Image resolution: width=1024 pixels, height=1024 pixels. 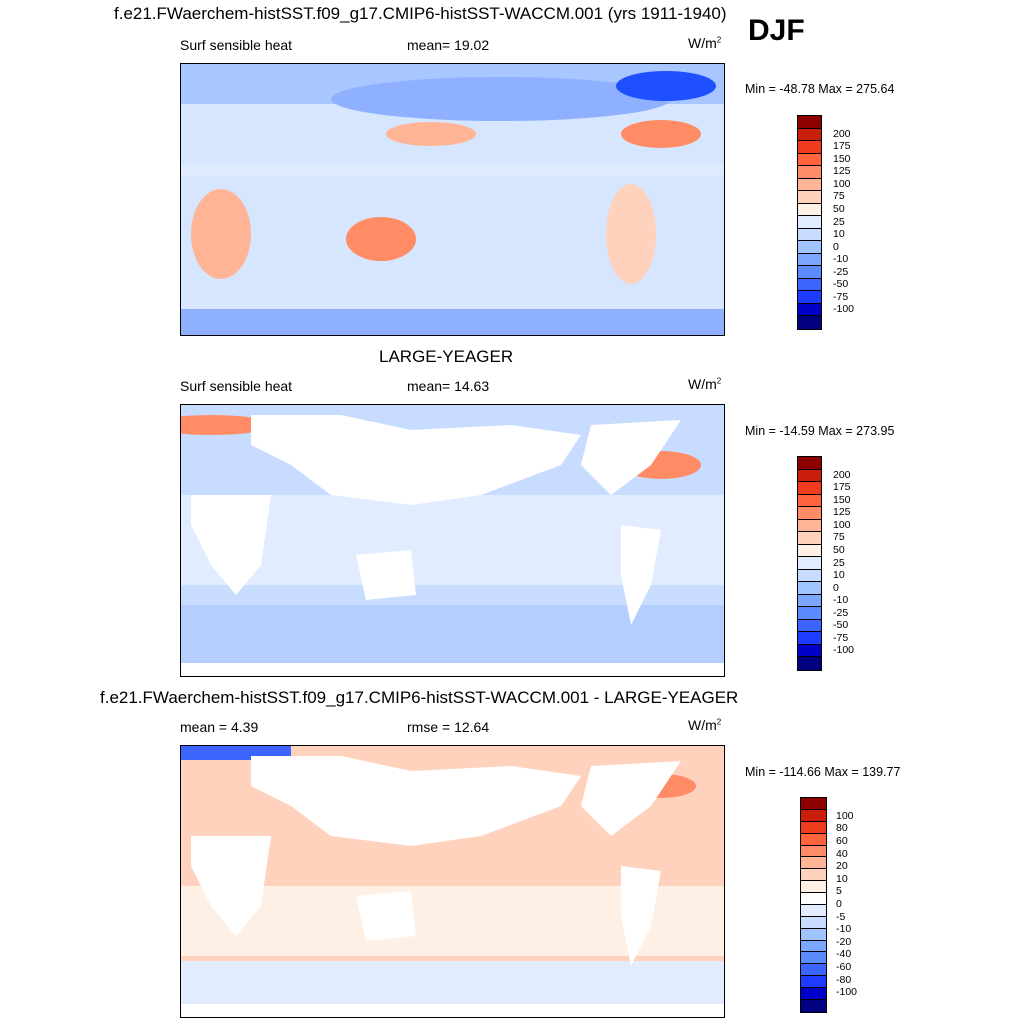 I want to click on panel-1-tropical-band, so click(x=452, y=170).